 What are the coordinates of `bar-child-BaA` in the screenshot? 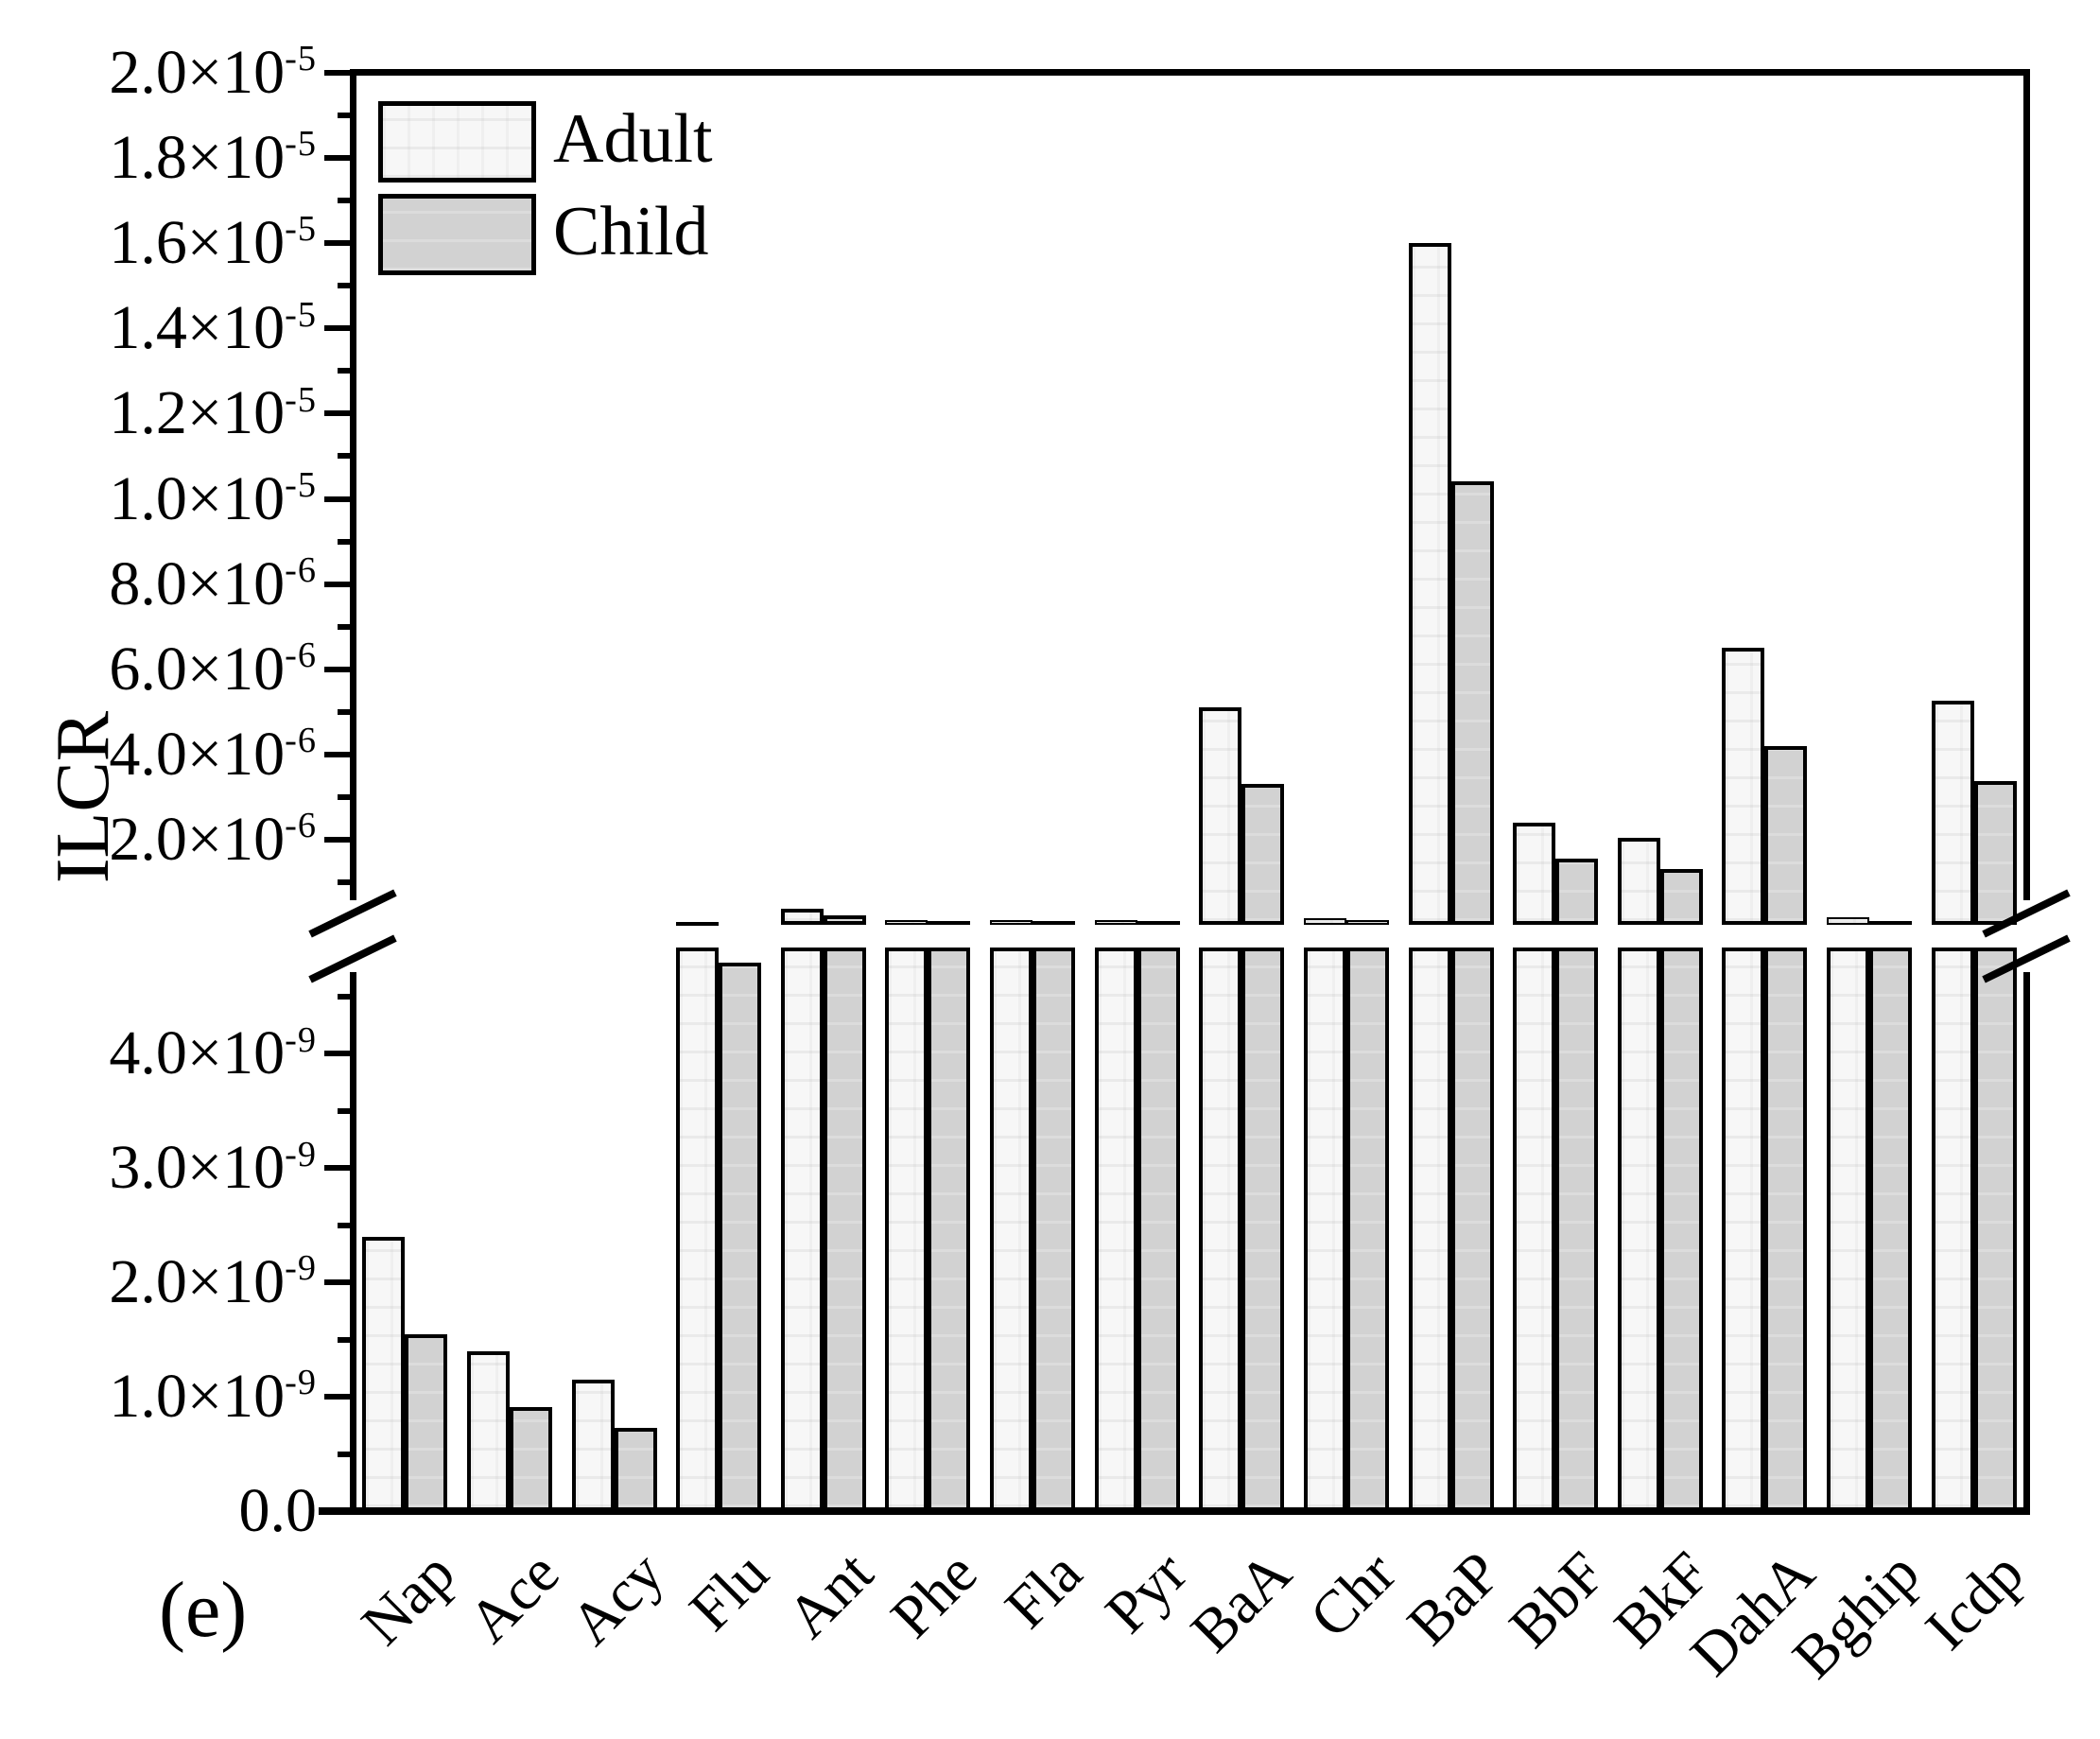 It's located at (1263, 1229).